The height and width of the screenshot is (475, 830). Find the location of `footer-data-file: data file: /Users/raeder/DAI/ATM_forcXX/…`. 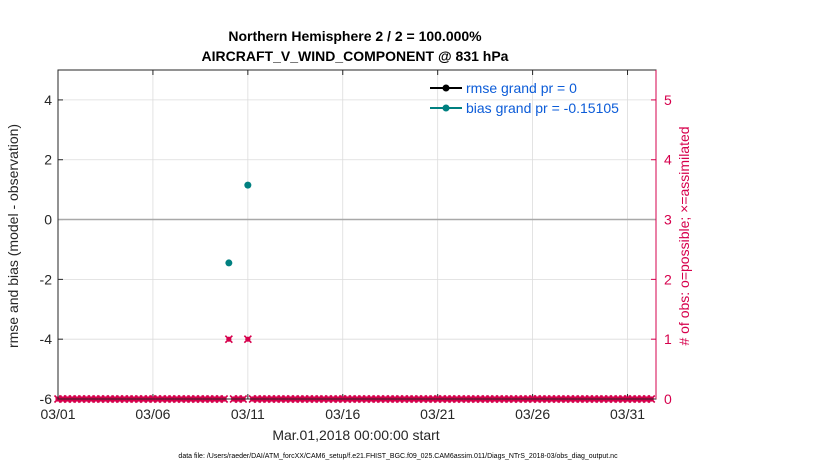

footer-data-file: data file: /Users/raeder/DAI/ATM_forcXX/… is located at coordinates (398, 456).